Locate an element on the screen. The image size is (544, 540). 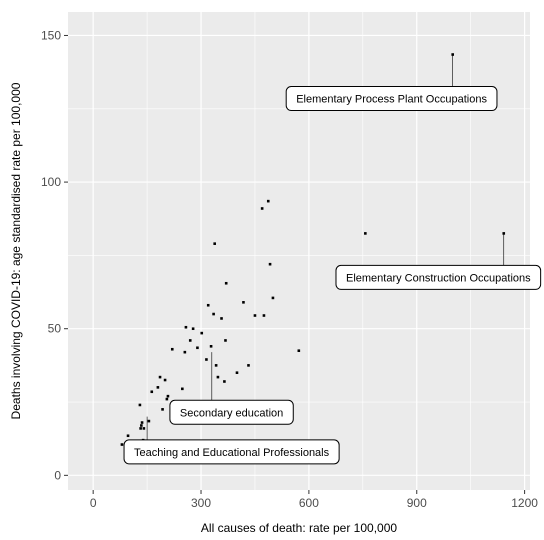
y-tick-label: 100 is located at coordinates (51, 182).